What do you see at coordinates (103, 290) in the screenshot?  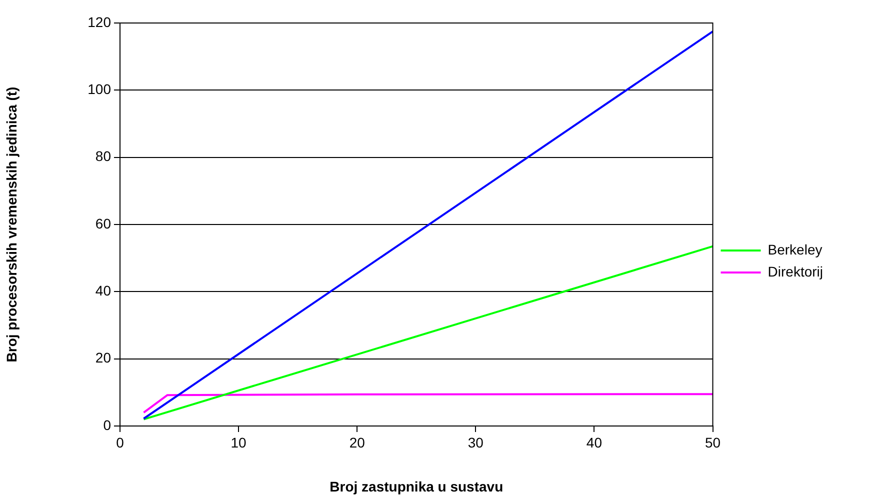 I see `y-tick-label: 40` at bounding box center [103, 290].